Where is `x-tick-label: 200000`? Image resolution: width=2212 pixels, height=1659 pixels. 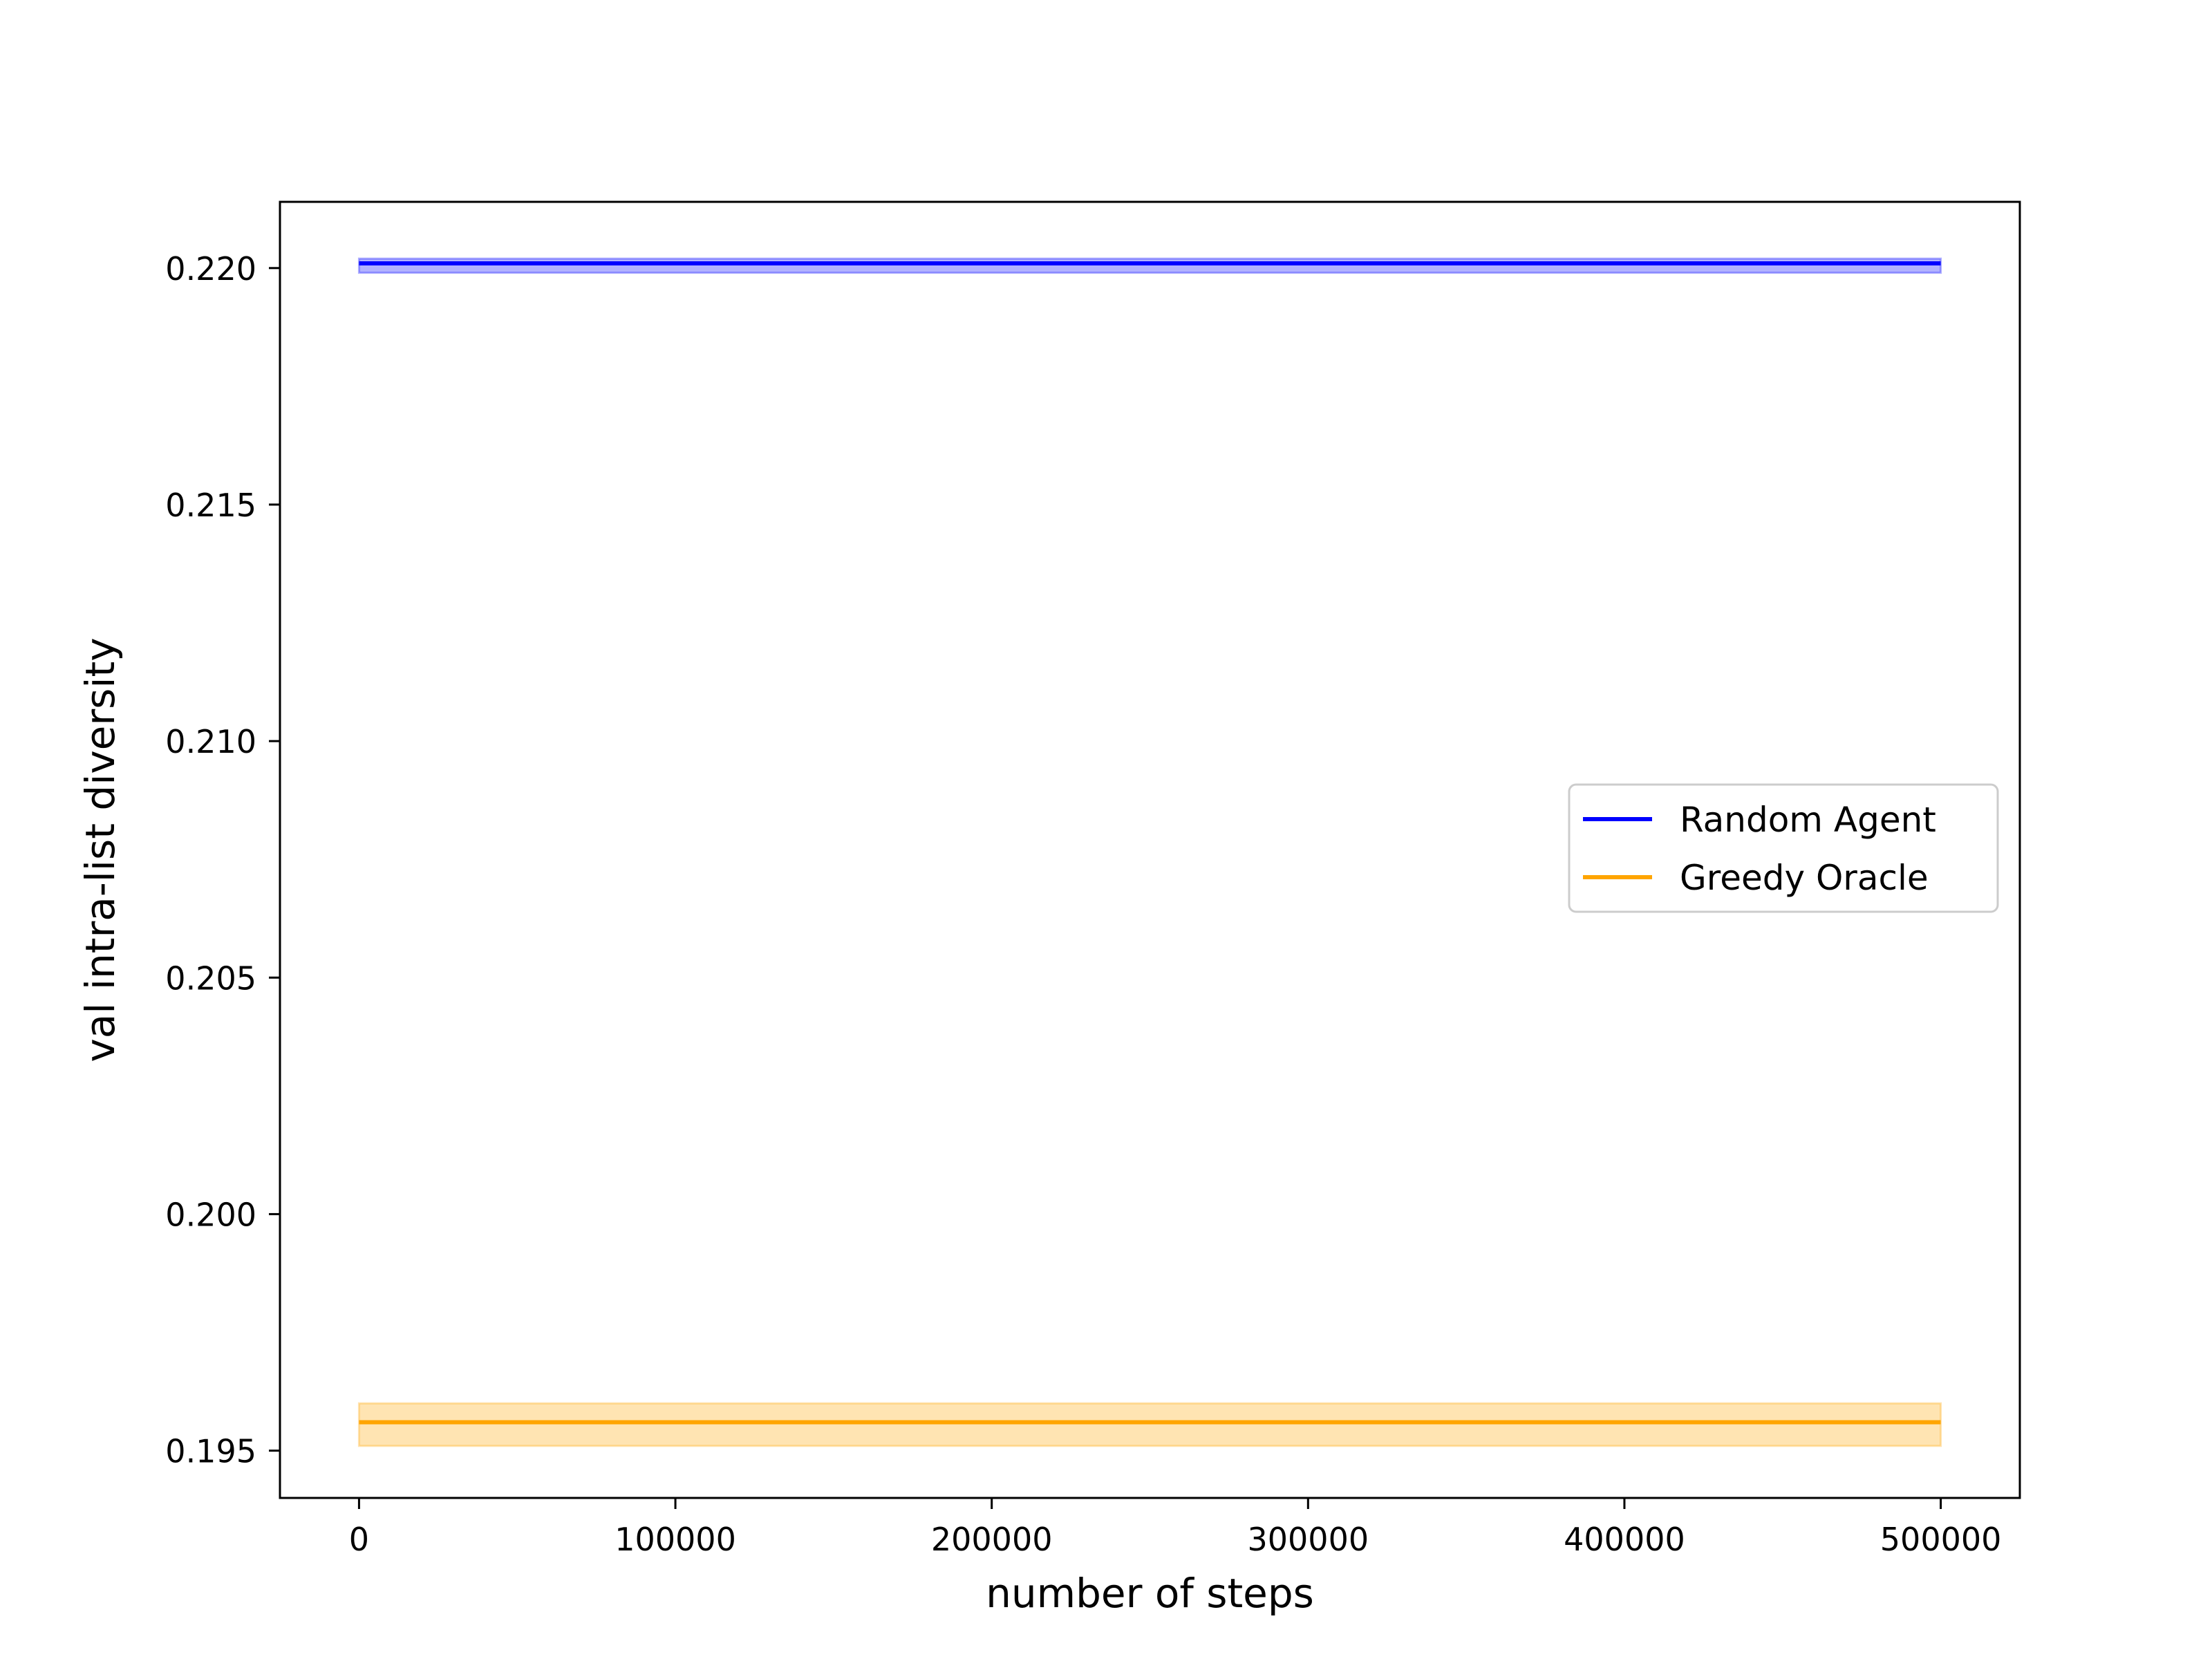 x-tick-label: 200000 is located at coordinates (992, 1540).